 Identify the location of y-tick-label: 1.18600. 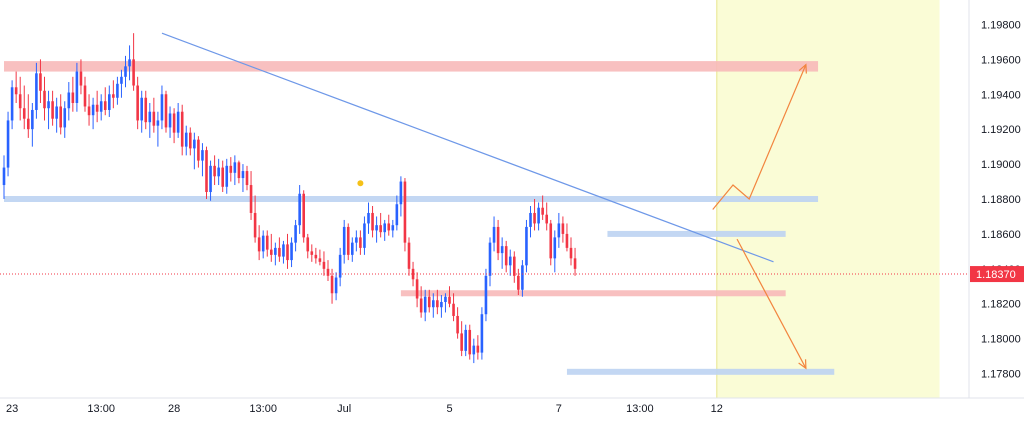
(1001, 235).